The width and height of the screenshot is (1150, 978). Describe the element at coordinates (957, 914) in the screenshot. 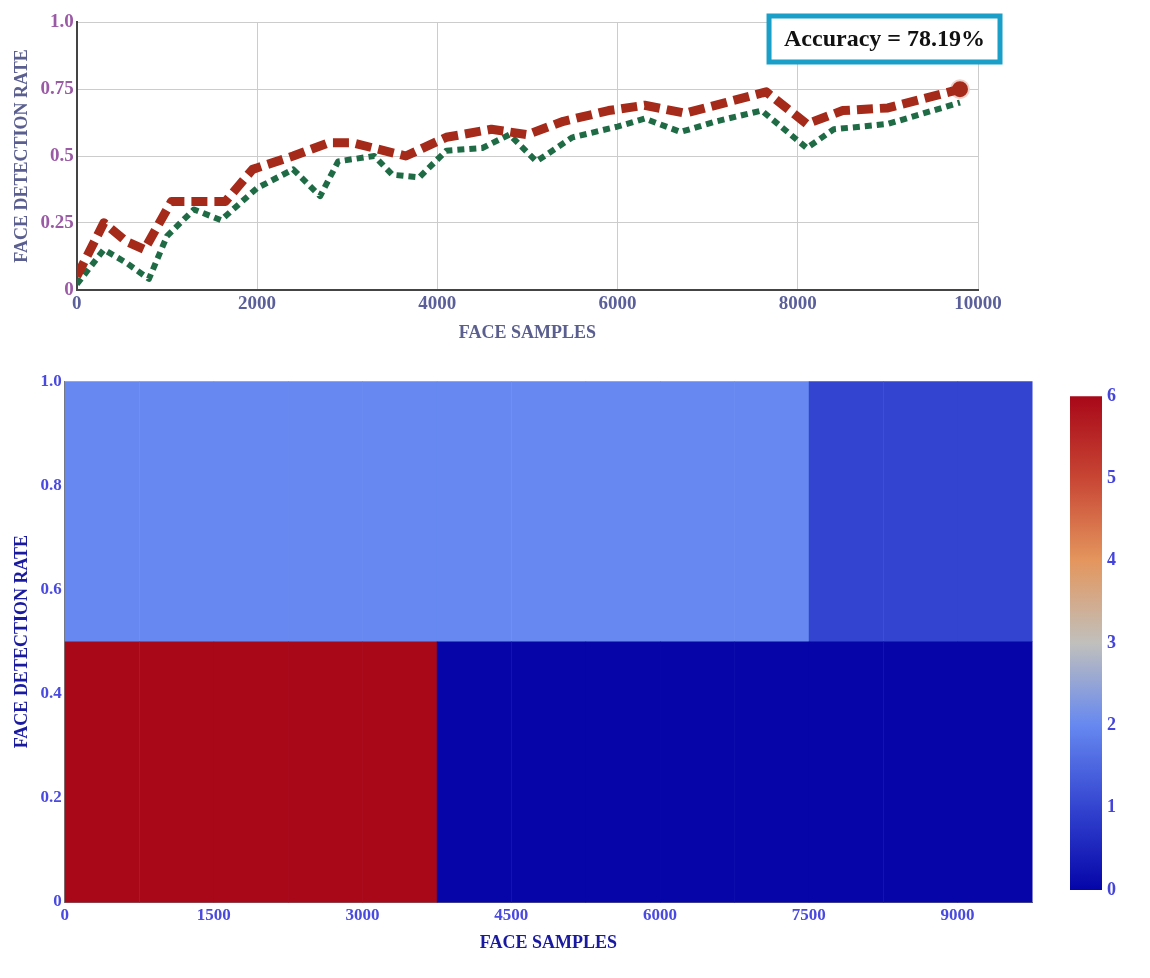

I see `x-tick-label: 9000` at that location.